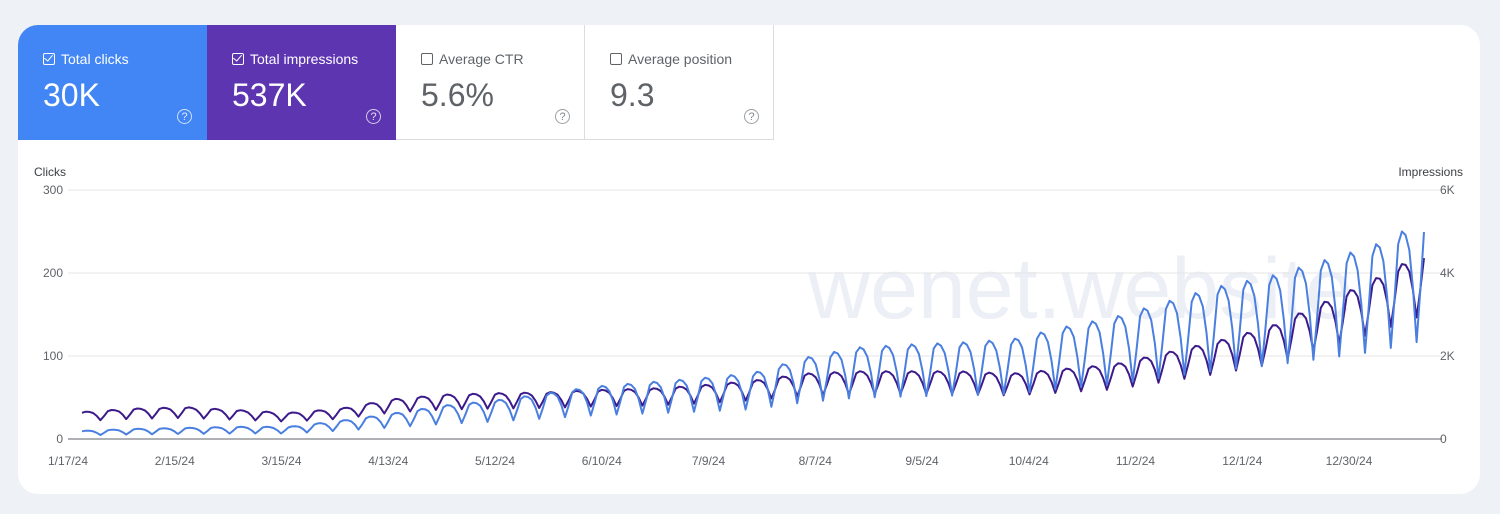 Image resolution: width=1500 pixels, height=514 pixels. Describe the element at coordinates (71, 95) in the screenshot. I see `metric-value: 30K` at that location.